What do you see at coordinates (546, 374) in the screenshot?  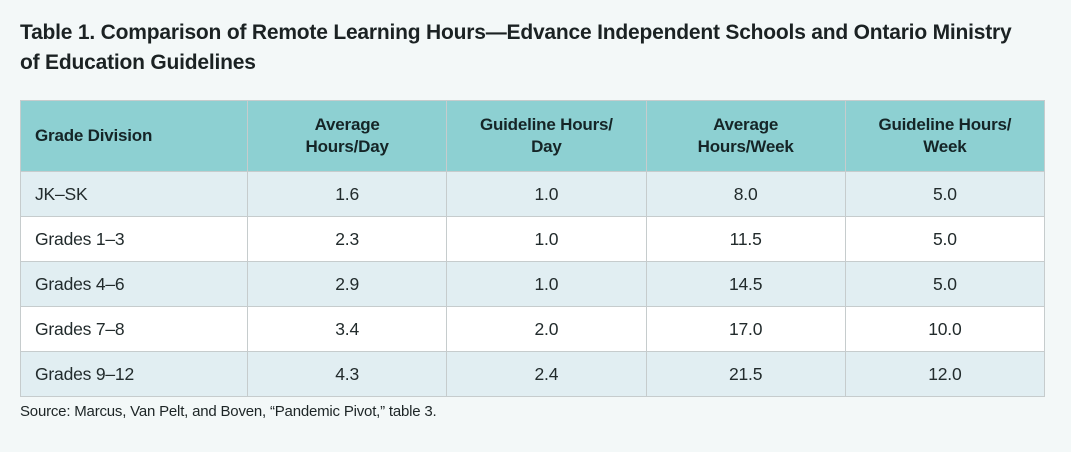 I see `cell-guideline-hours-day: 2.4` at bounding box center [546, 374].